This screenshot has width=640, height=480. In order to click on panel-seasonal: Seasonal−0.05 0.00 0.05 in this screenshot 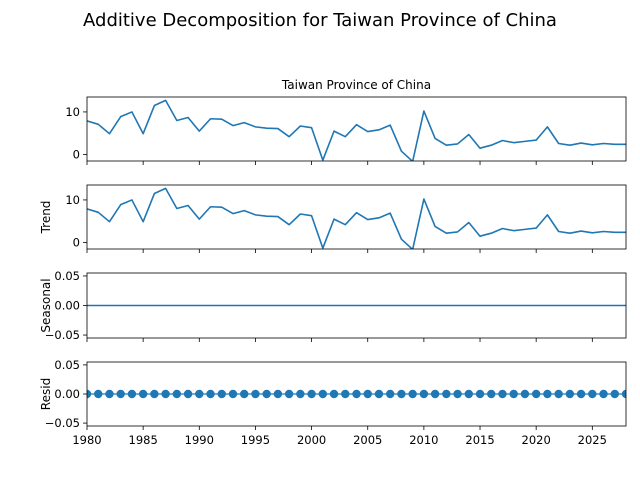, I will do `click(333, 305)`.